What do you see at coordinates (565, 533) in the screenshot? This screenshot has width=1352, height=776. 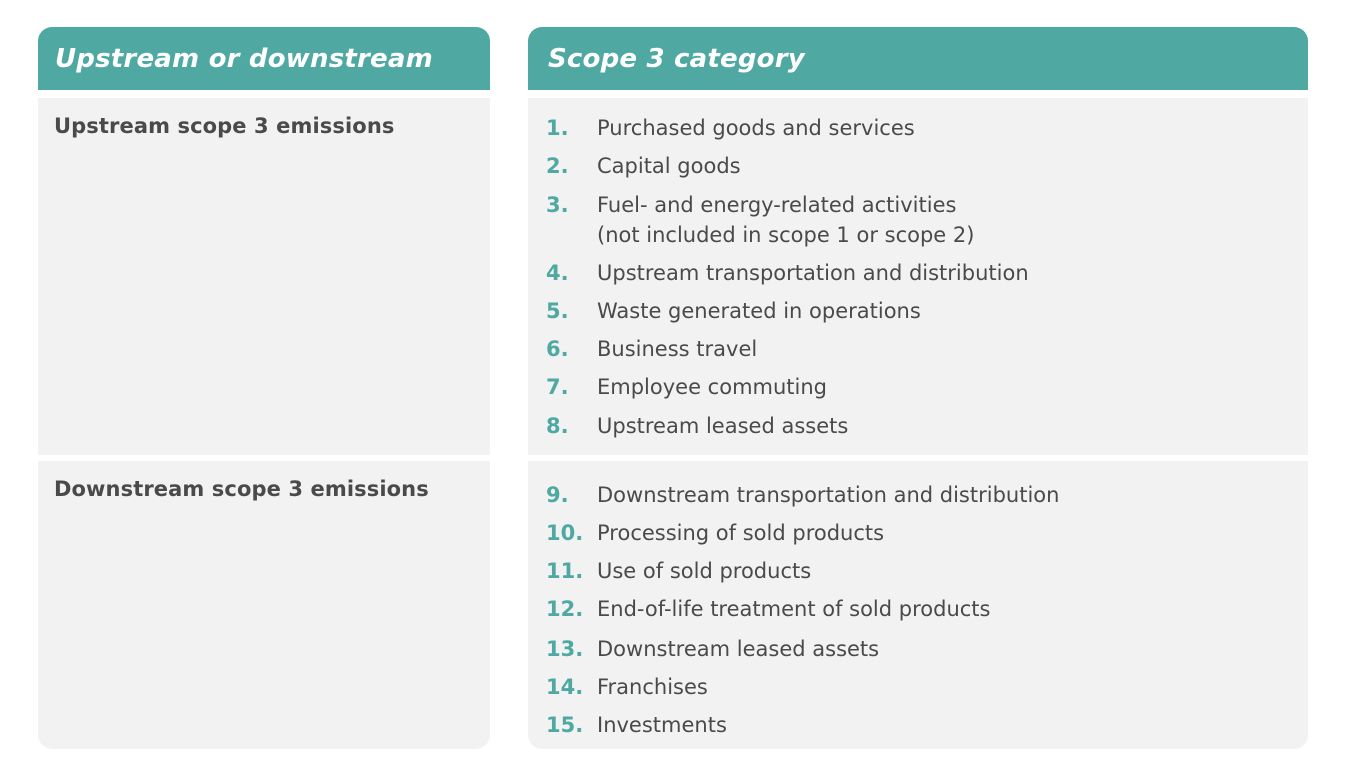 I see `item-number: 10.` at bounding box center [565, 533].